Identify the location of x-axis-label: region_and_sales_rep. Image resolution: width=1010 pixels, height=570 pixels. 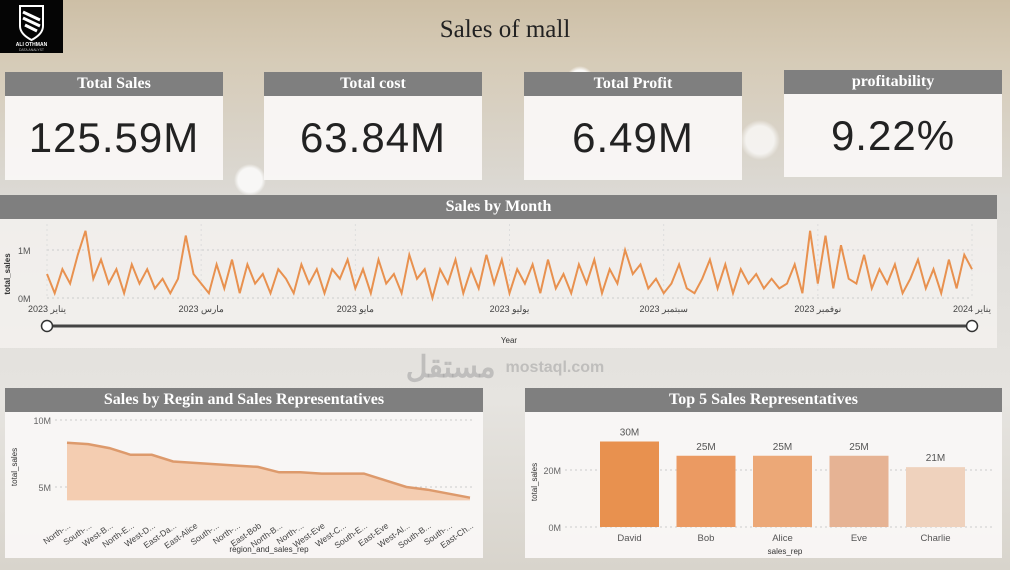
(269, 549).